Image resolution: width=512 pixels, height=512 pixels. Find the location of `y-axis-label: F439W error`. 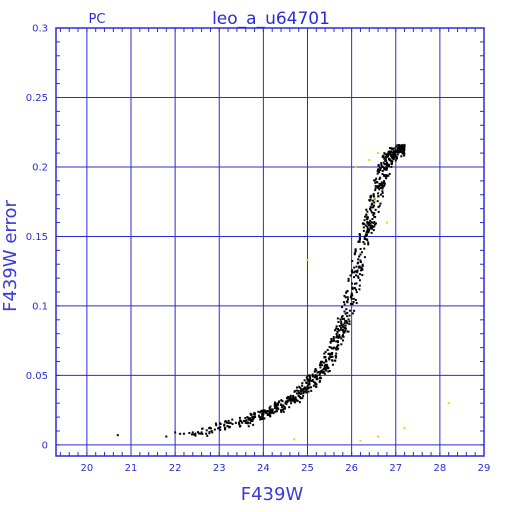

y-axis-label: F439W error is located at coordinates (10, 256).